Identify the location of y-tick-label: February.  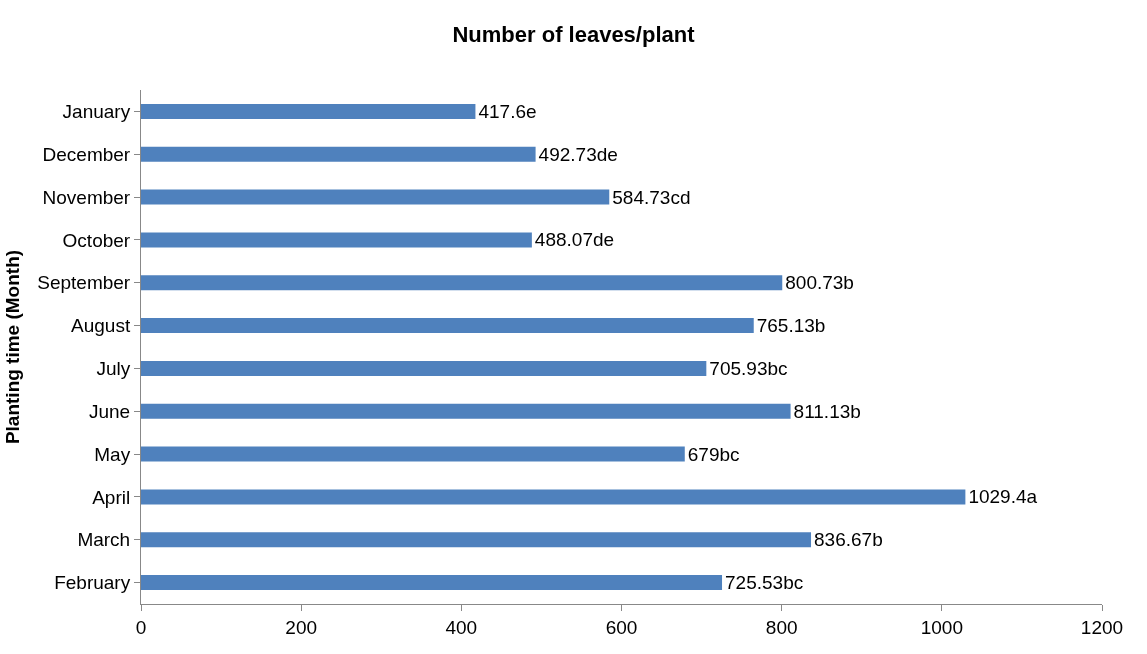
(92, 583).